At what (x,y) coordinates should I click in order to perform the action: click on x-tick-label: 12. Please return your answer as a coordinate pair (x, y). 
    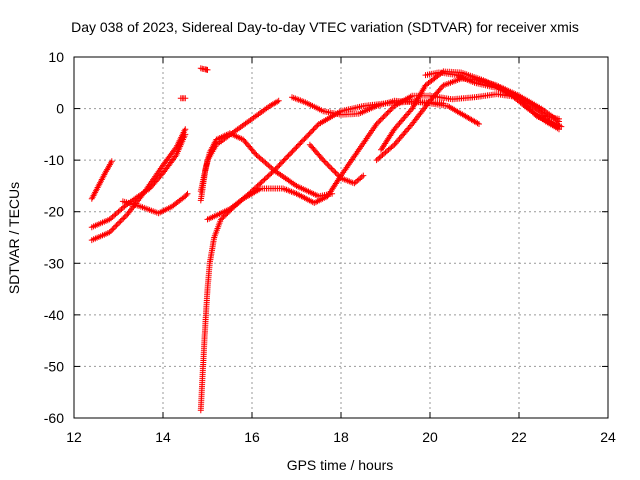
    Looking at the image, I should click on (74, 437).